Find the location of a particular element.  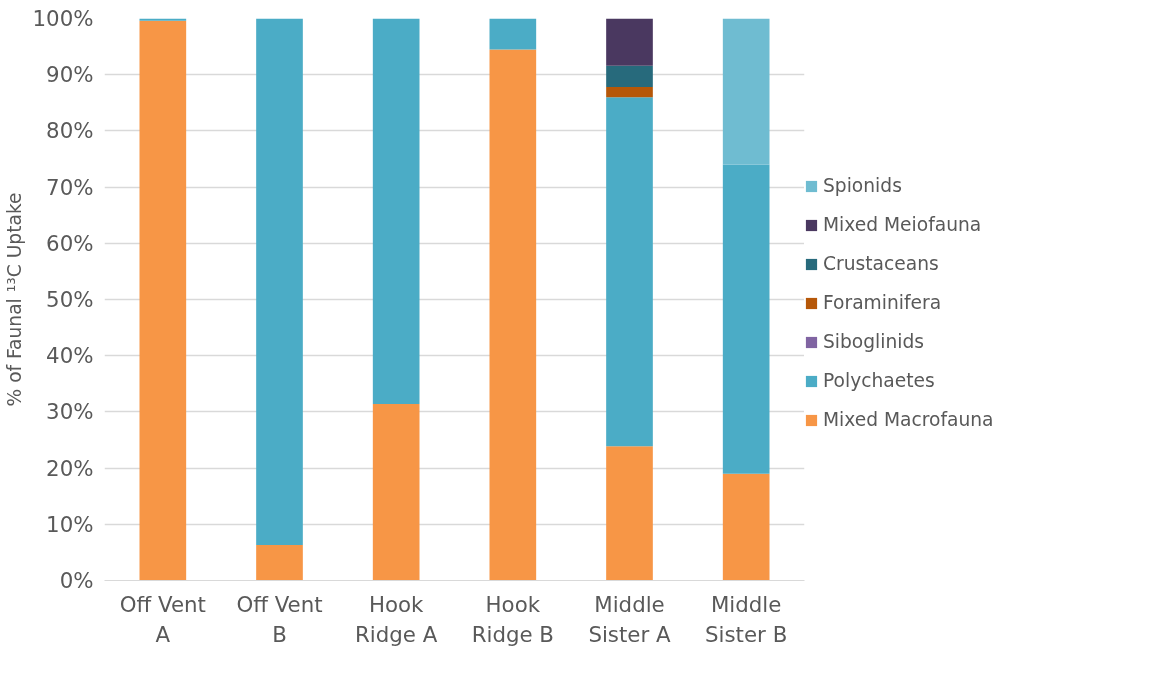

legend-label: Polychaetes is located at coordinates (879, 380).